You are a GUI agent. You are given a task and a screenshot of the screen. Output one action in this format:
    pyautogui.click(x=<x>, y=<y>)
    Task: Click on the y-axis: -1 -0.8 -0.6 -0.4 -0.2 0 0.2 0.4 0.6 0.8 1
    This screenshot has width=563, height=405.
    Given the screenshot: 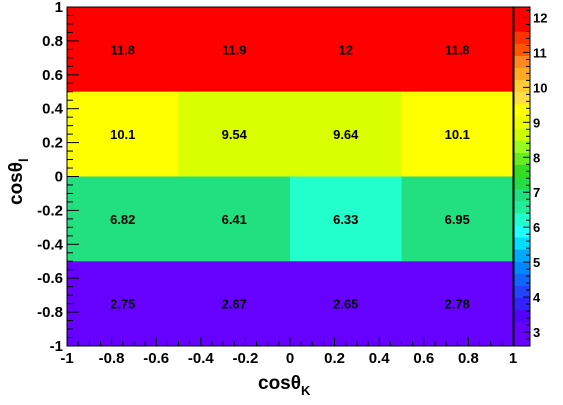 What is the action you would take?
    pyautogui.click(x=58, y=177)
    